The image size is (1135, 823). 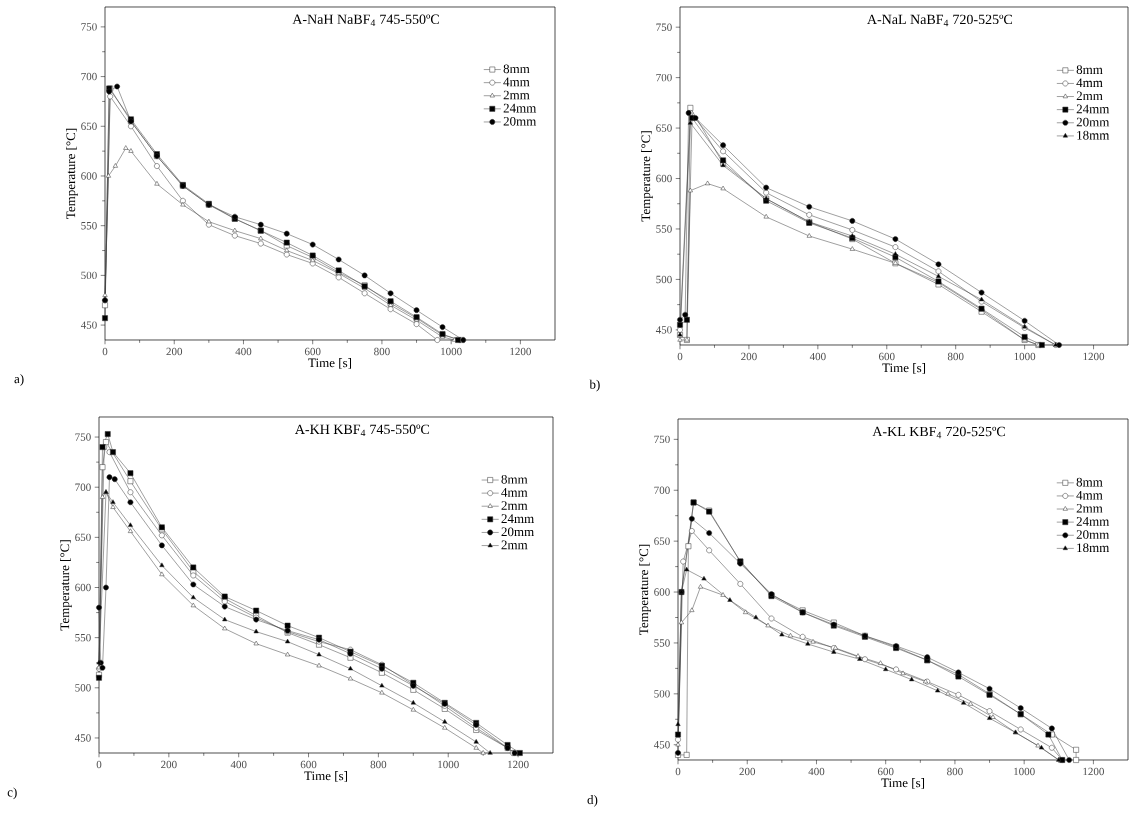 I want to click on chart-title: A-KL KBF$_{4}$ 720-525ºC, so click(x=938, y=432).